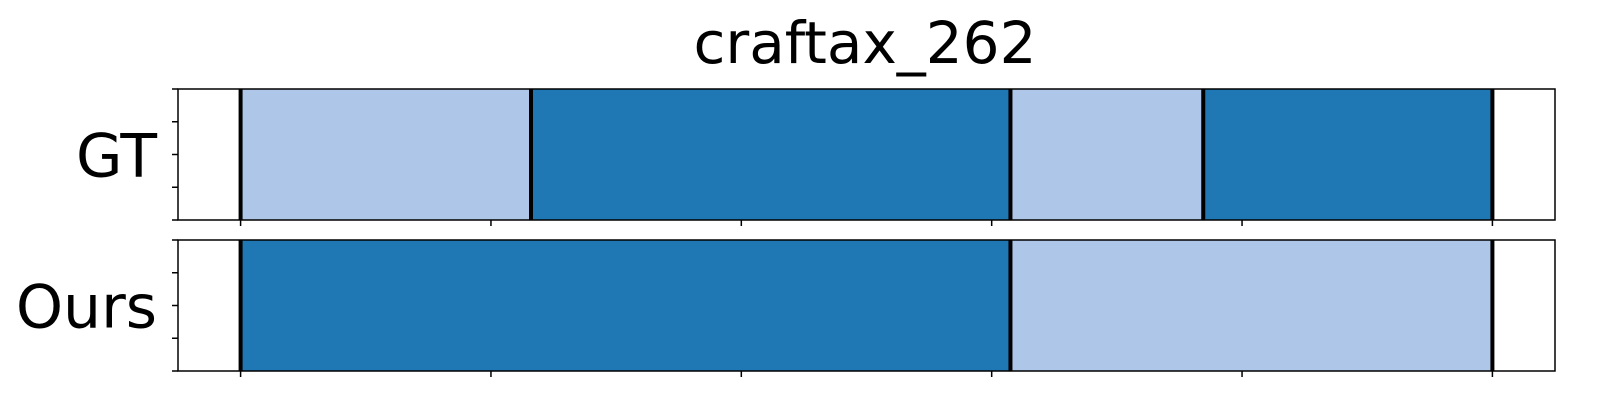  What do you see at coordinates (116, 157) in the screenshot?
I see `row-label-0: GT` at bounding box center [116, 157].